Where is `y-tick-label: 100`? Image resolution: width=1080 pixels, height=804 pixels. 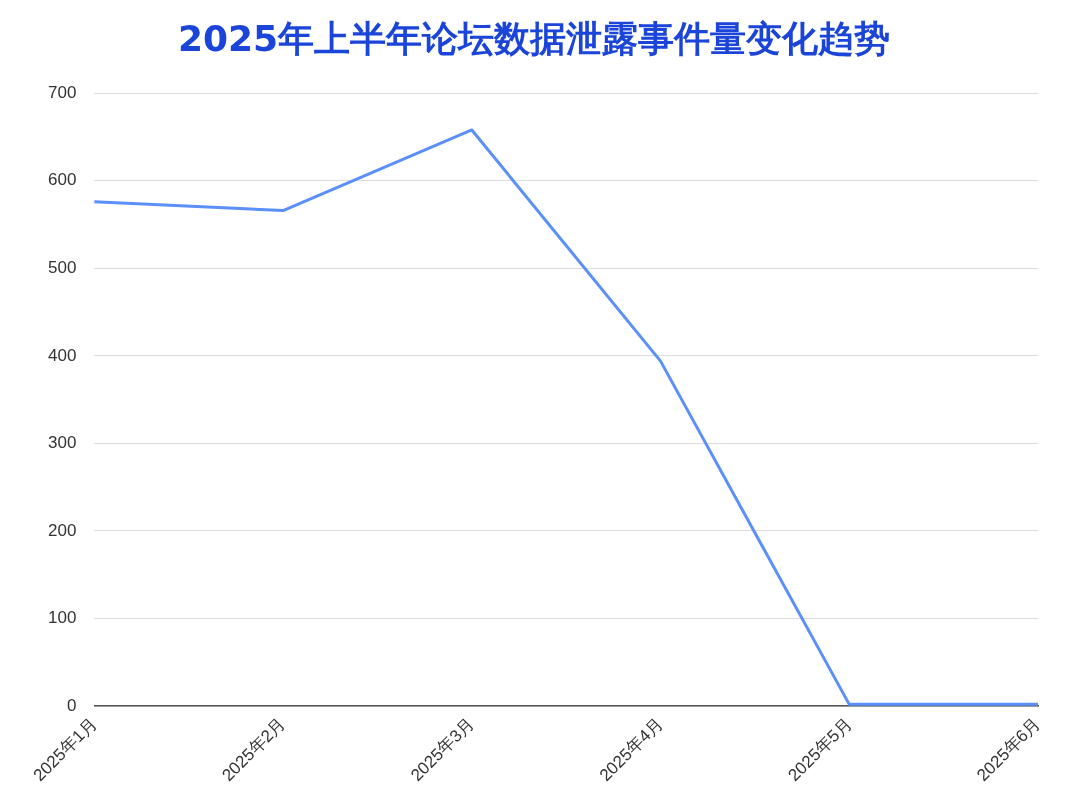 y-tick-label: 100 is located at coordinates (62, 618).